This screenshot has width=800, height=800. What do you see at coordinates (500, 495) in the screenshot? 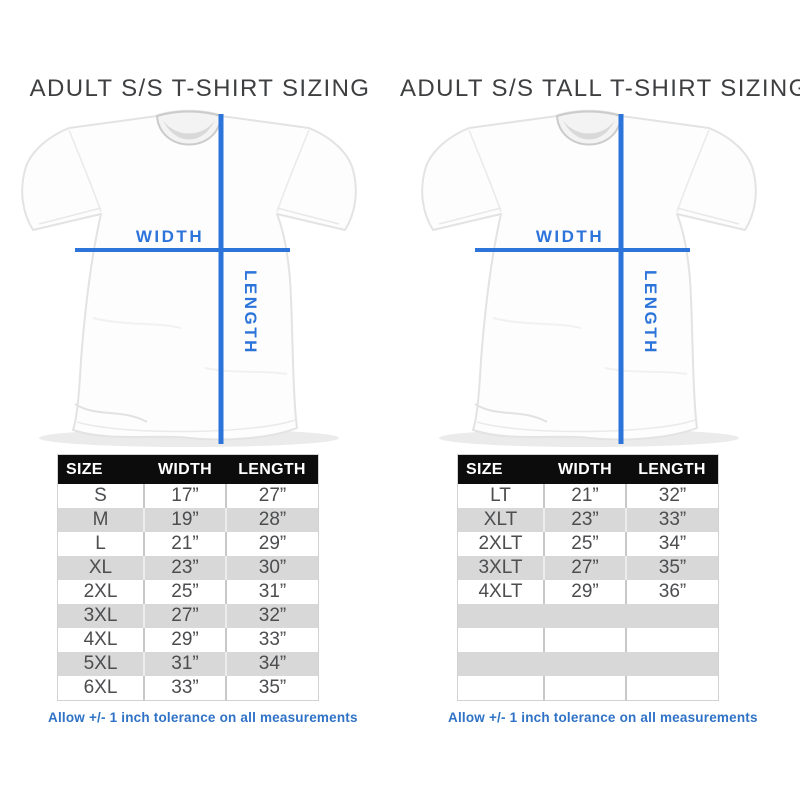
I see `table-cell: LT` at bounding box center [500, 495].